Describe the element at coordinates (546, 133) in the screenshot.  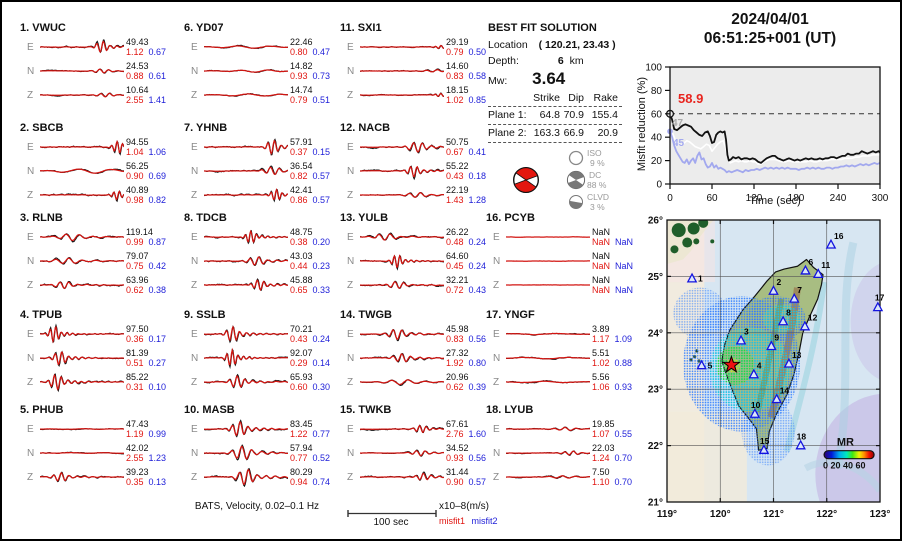
I see `plane2-strike: 163.3` at that location.